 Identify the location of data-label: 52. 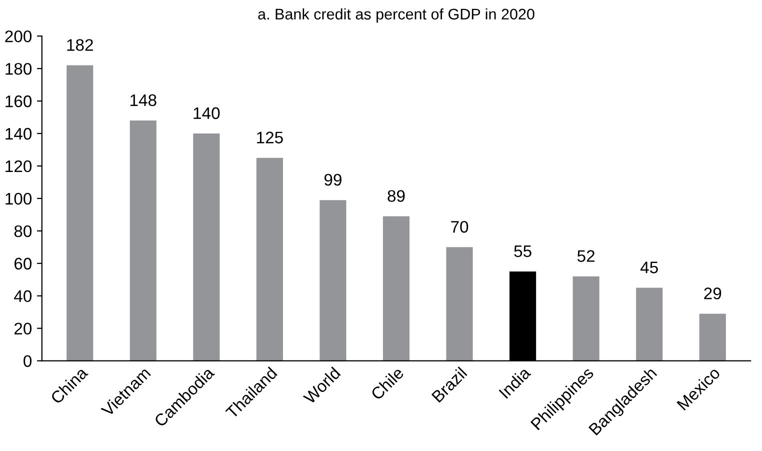
(585, 256).